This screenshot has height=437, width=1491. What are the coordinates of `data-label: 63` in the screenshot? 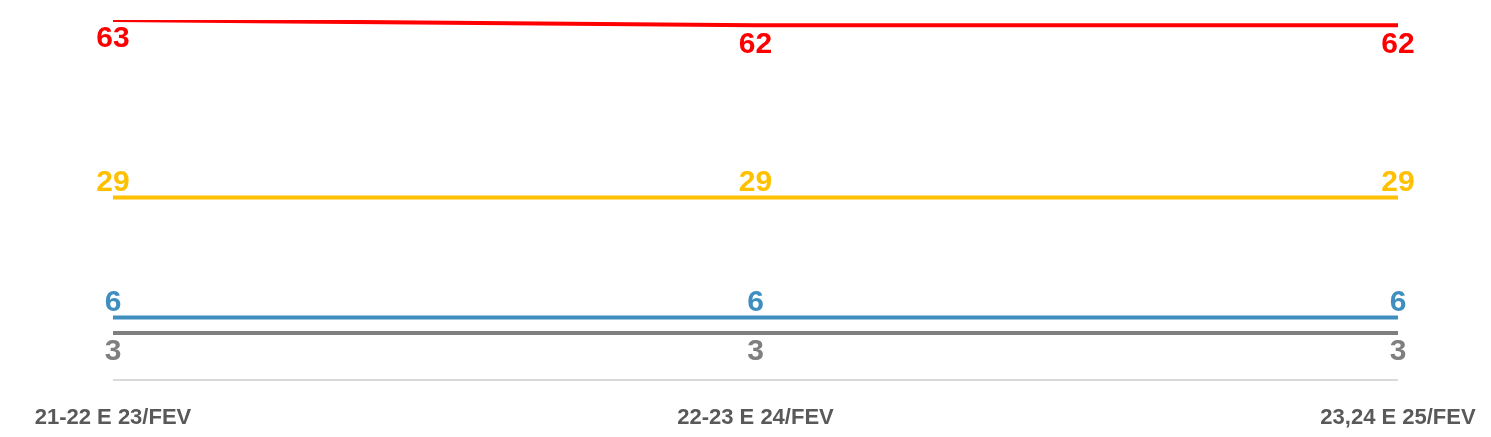 It's located at (113, 37).